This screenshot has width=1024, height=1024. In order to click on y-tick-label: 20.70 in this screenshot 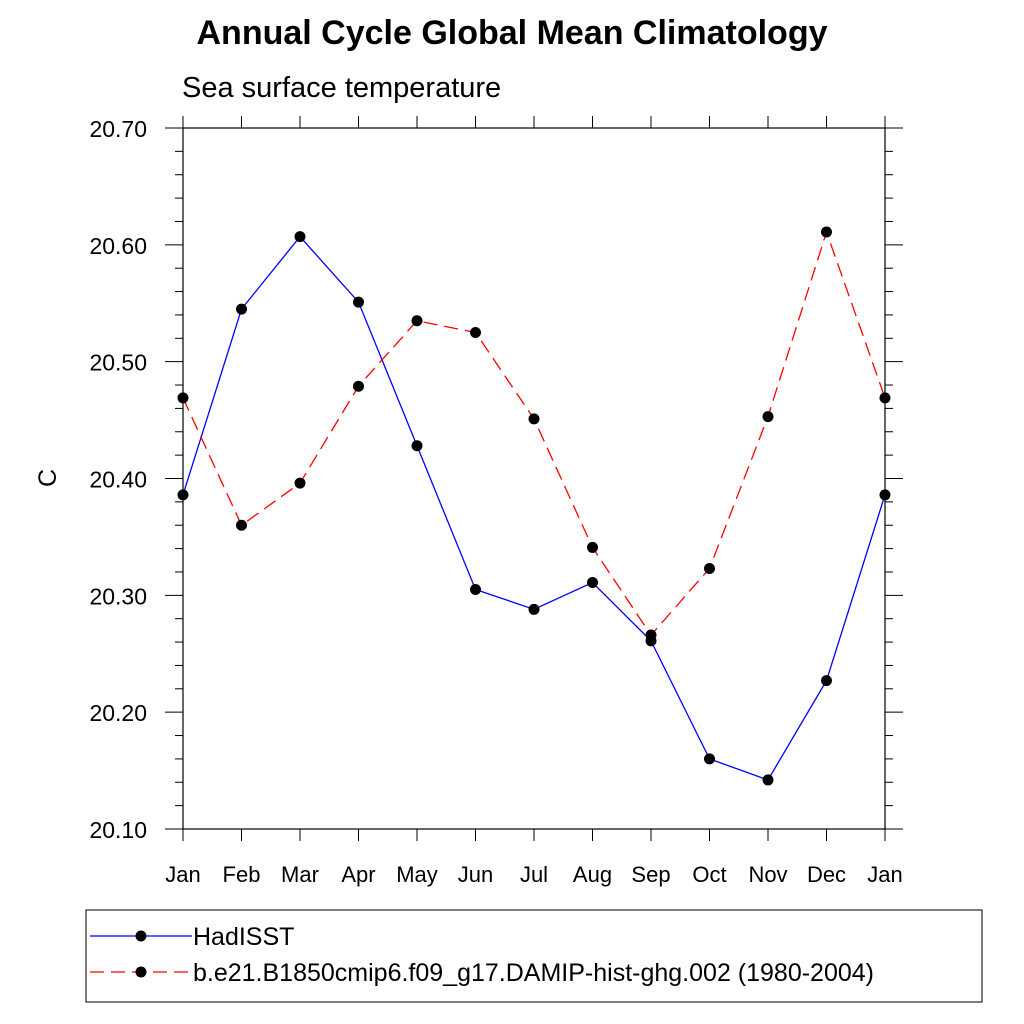, I will do `click(118, 129)`.